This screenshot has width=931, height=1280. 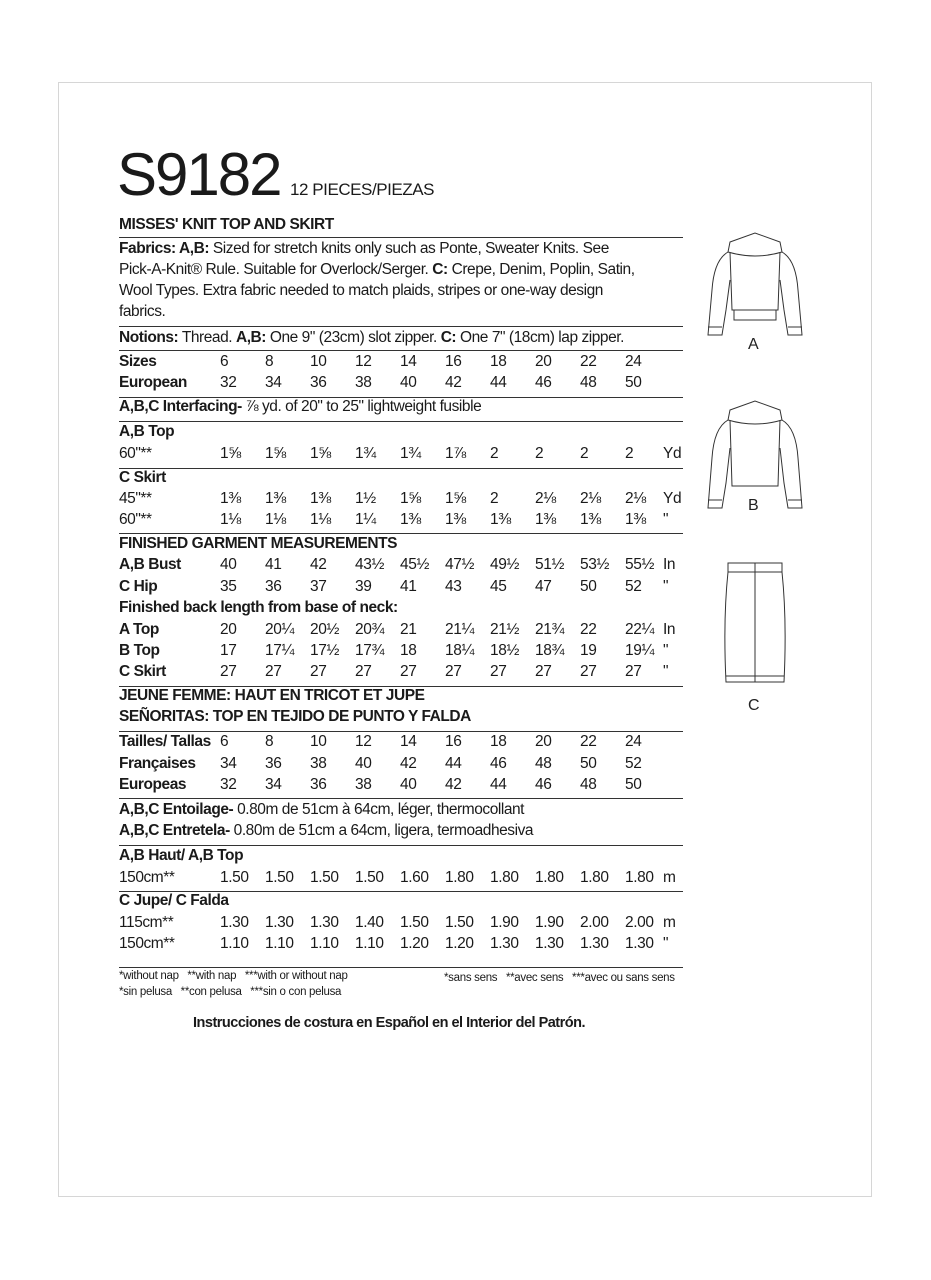 What do you see at coordinates (139, 650) in the screenshot?
I see `row-label: B Top` at bounding box center [139, 650].